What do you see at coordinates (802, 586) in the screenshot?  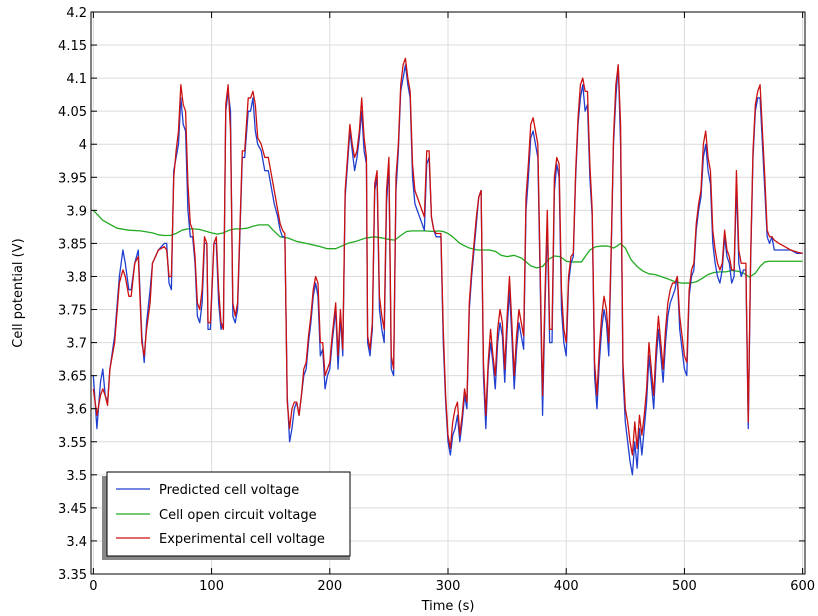 I see `x-tick-label: 600` at bounding box center [802, 586].